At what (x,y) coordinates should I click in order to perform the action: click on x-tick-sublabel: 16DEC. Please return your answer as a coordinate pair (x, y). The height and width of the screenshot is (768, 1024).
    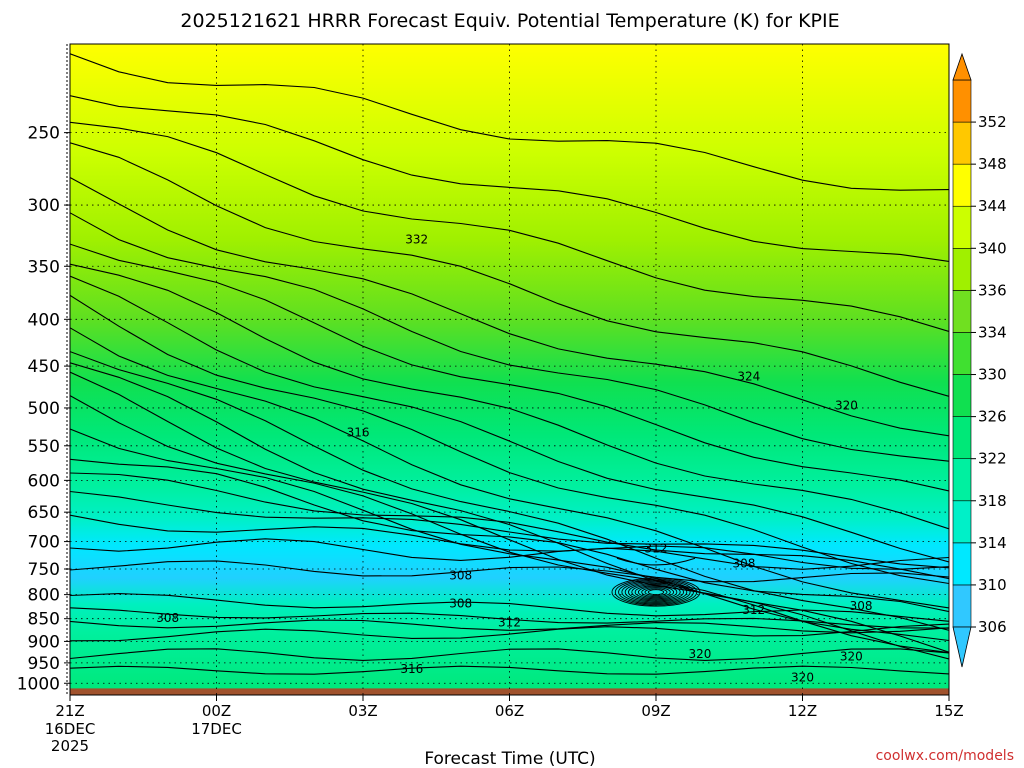
    Looking at the image, I should click on (70, 729).